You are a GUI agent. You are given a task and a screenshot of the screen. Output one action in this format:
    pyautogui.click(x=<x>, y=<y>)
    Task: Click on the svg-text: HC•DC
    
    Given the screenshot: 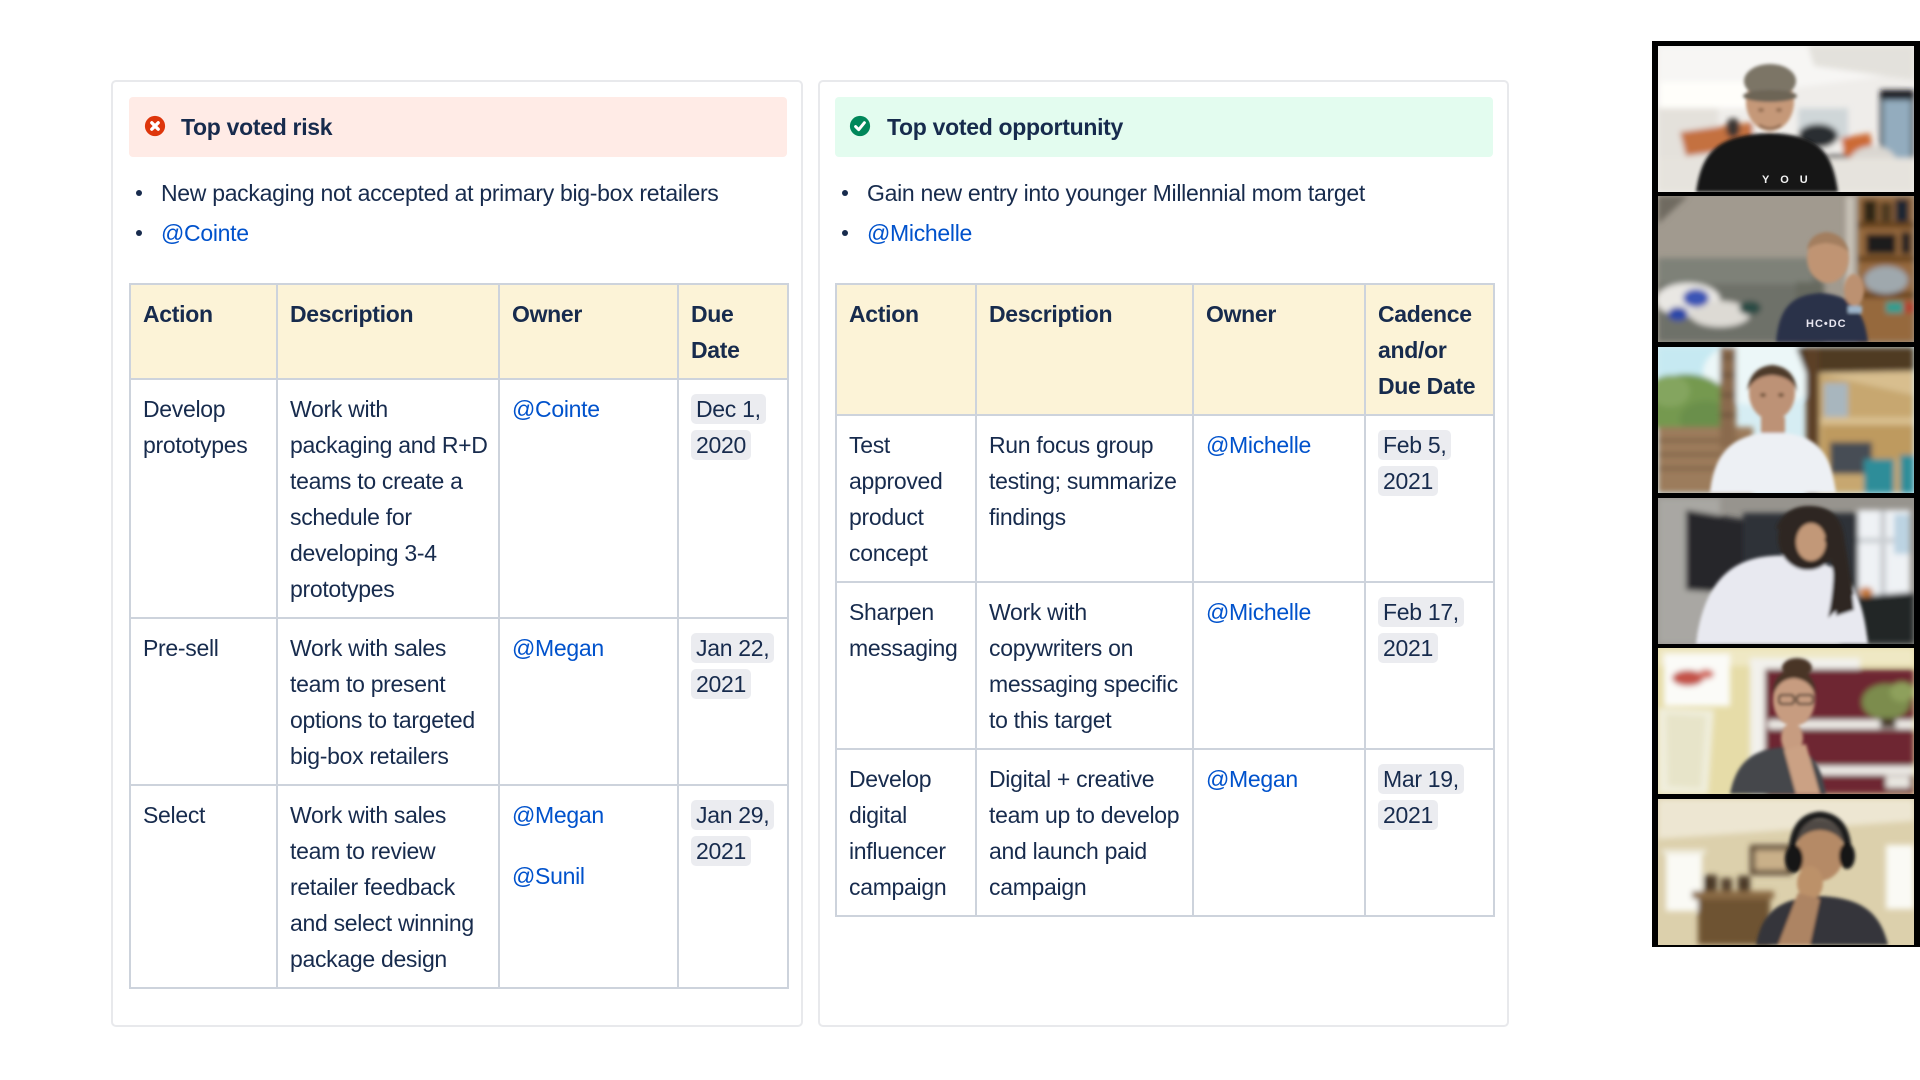 What is the action you would take?
    pyautogui.click(x=1826, y=324)
    